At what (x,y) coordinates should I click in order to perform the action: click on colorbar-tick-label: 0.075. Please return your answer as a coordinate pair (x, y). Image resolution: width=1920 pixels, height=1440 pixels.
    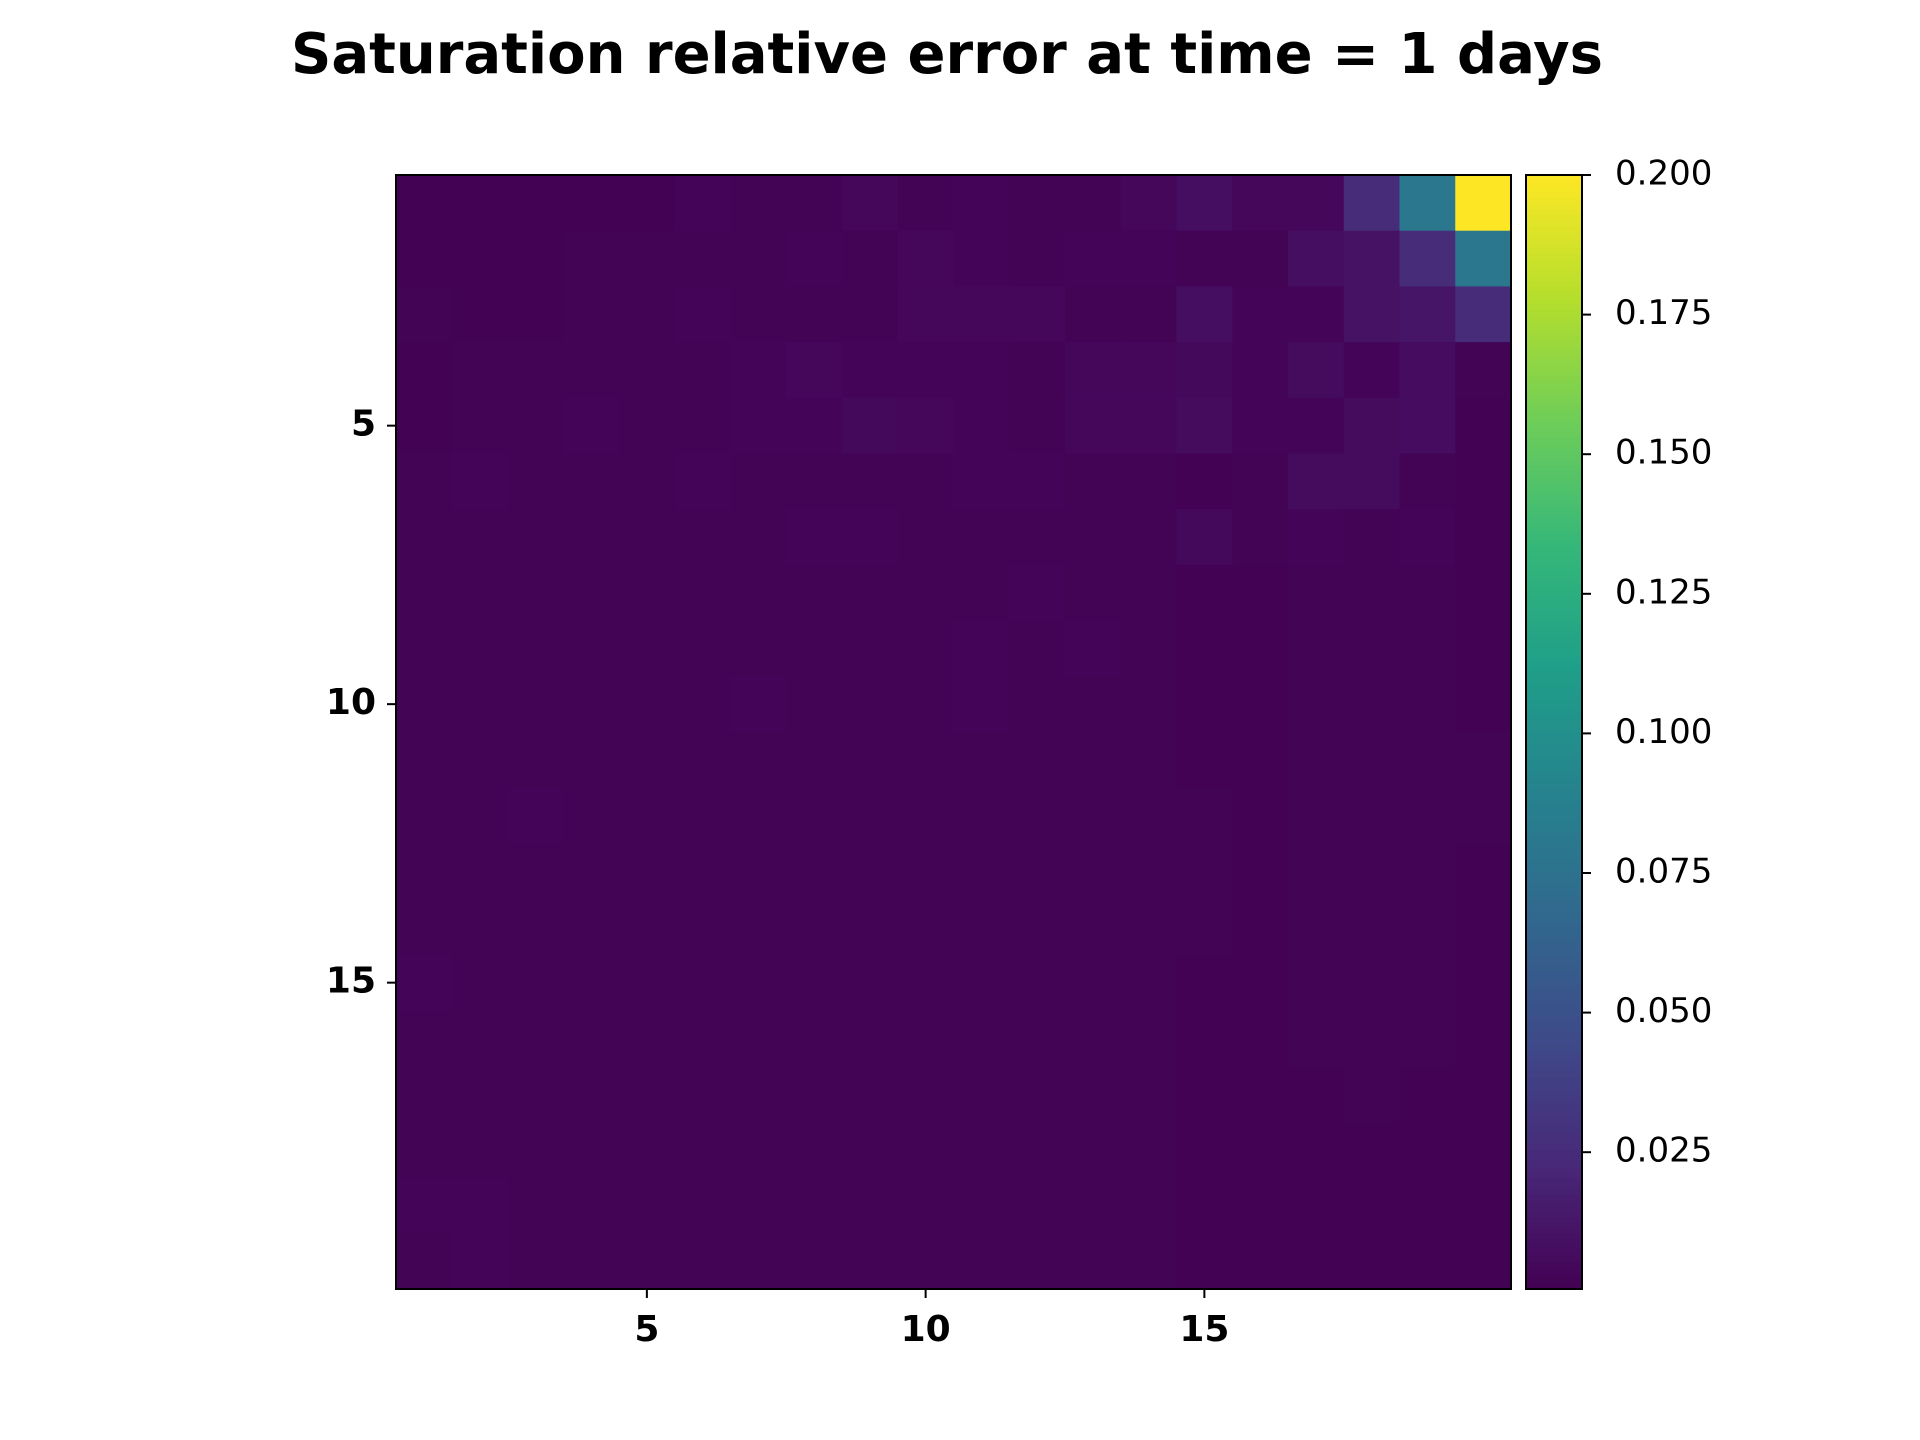
    Looking at the image, I should click on (1663, 871).